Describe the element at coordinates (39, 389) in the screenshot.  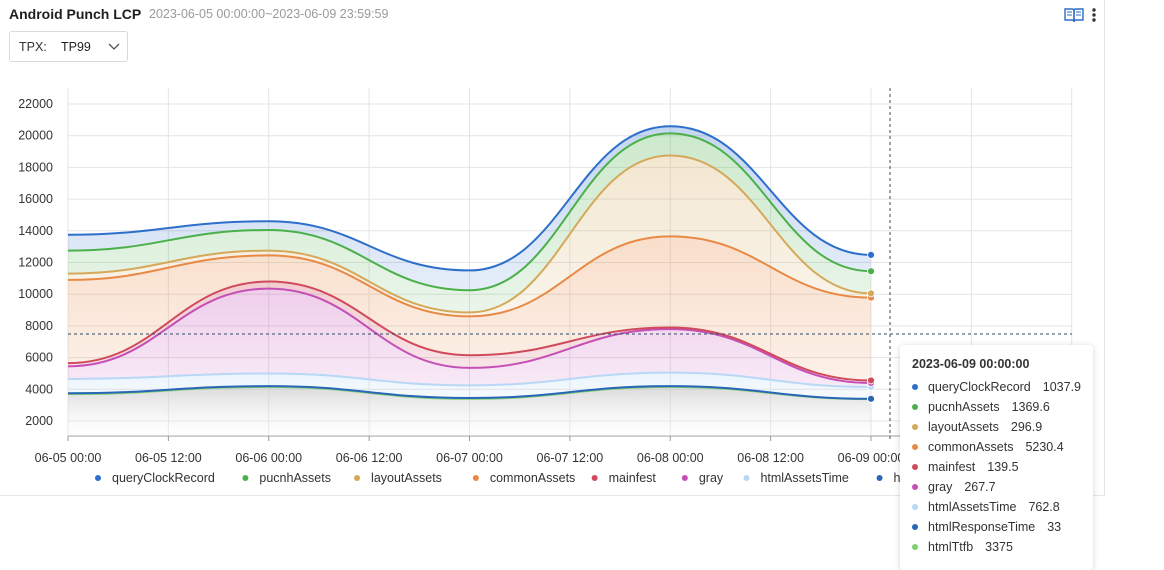
I see `y-tick-label: 4000` at that location.